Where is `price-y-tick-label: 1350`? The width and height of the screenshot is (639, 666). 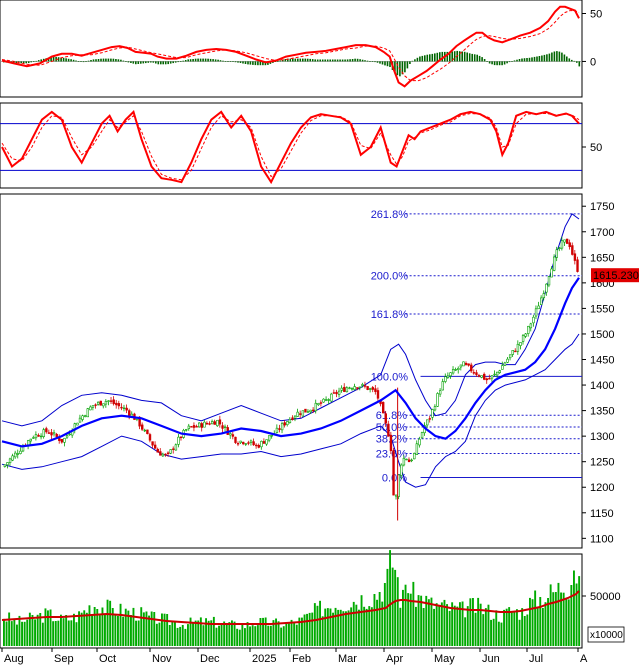
price-y-tick-label: 1350 is located at coordinates (602, 412).